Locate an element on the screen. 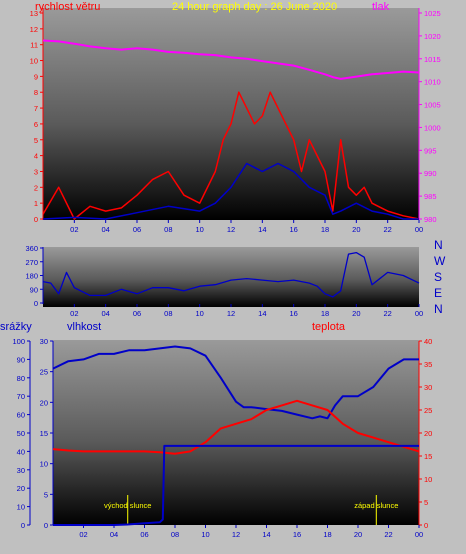 Image resolution: width=466 pixels, height=554 pixels. wind-x-tick-label: 20 is located at coordinates (356, 229).